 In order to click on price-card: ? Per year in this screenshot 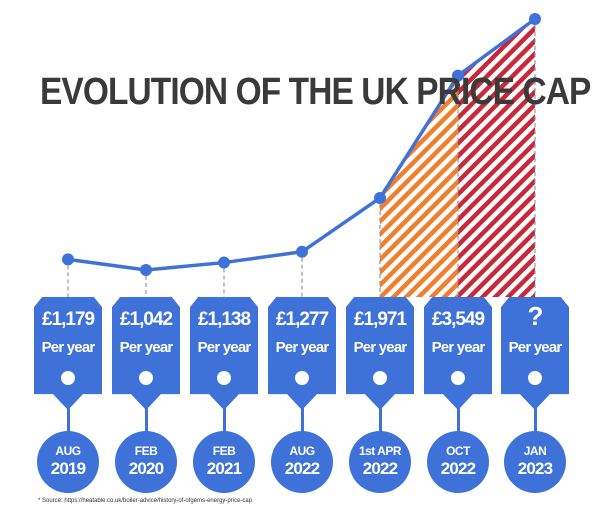, I will do `click(535, 353)`.